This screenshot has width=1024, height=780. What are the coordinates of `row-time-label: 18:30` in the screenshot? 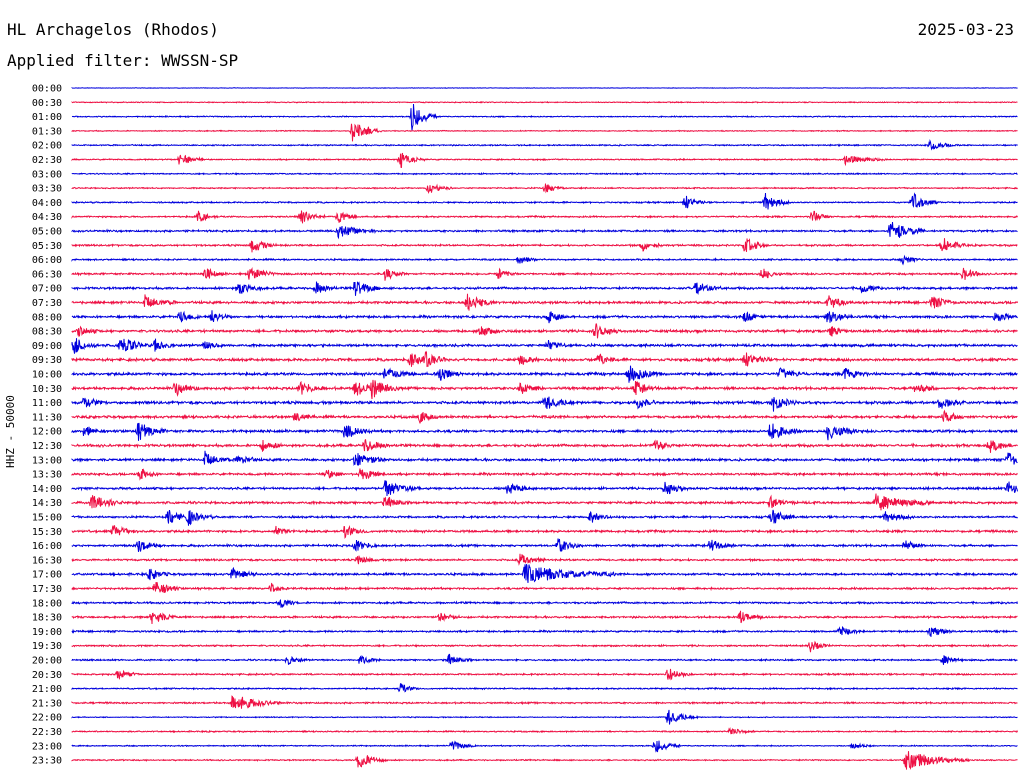 It's located at (47, 618).